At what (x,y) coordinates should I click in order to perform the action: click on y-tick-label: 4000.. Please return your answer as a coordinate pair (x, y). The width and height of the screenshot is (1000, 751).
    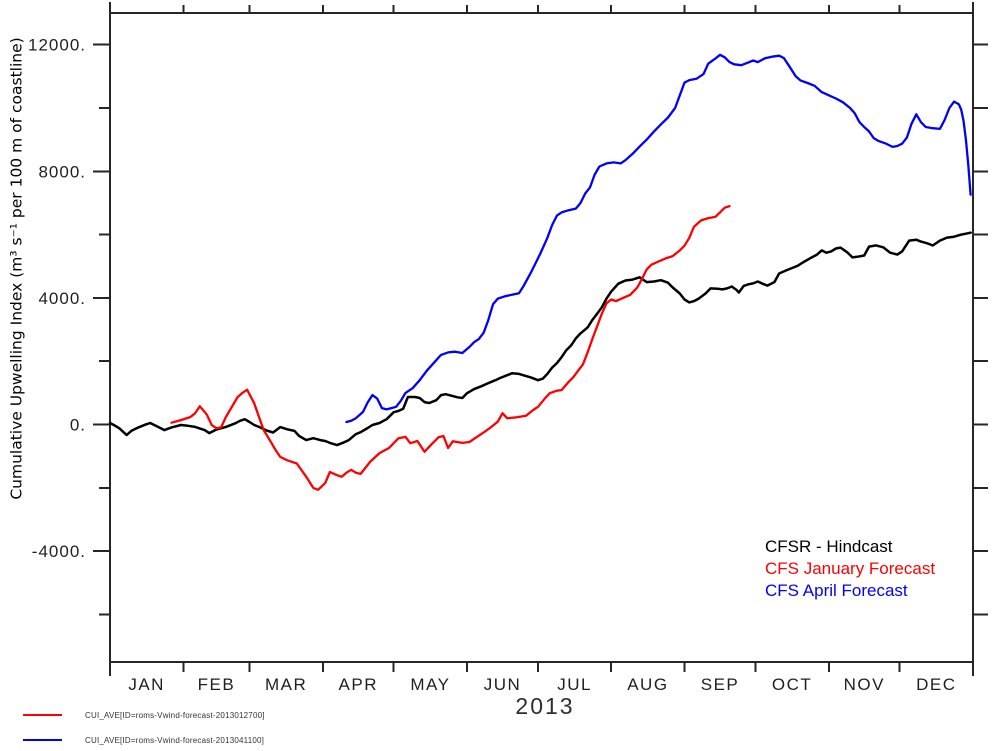
    Looking at the image, I should click on (62, 298).